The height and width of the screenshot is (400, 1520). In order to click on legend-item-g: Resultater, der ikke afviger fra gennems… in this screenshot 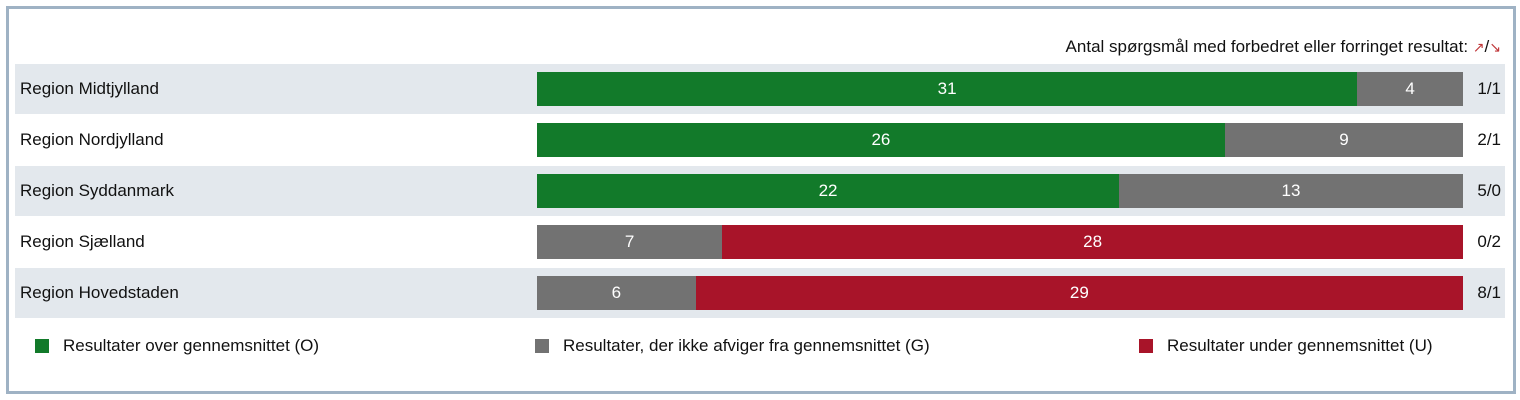, I will do `click(732, 346)`.